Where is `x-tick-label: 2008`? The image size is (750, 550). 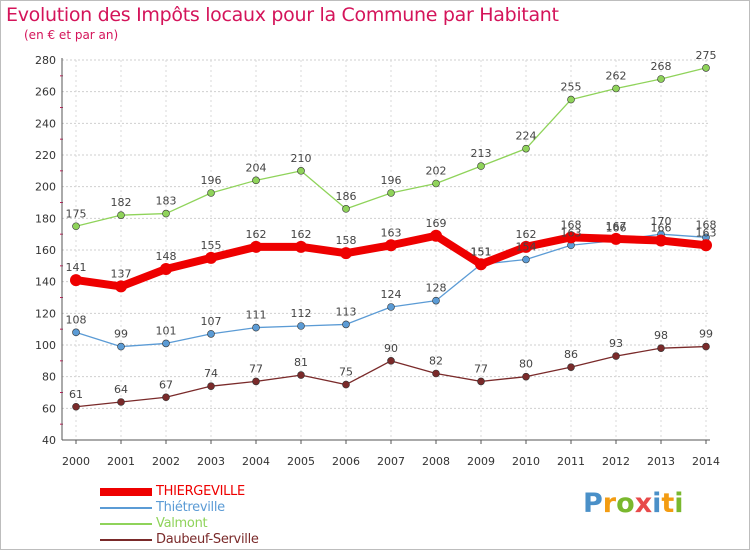
x-tick-label: 2008 is located at coordinates (436, 461).